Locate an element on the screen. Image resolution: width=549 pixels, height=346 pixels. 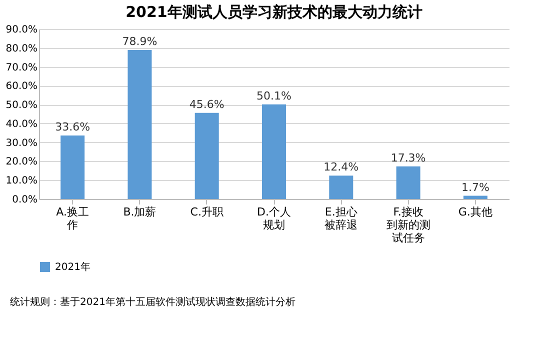
y-tick-label: 10.0% is located at coordinates (22, 181).